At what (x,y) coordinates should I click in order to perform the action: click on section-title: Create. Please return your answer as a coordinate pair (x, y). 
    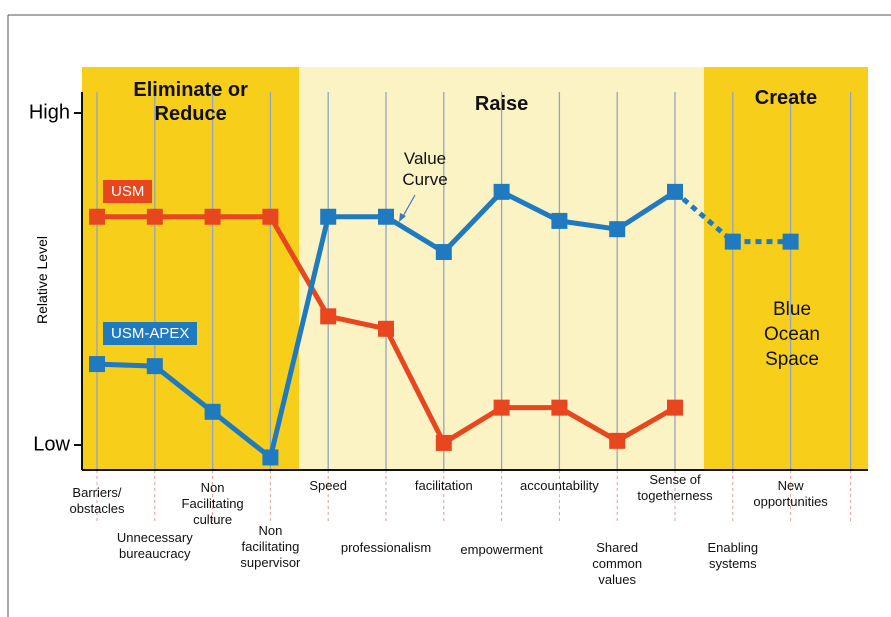
    Looking at the image, I should click on (786, 98).